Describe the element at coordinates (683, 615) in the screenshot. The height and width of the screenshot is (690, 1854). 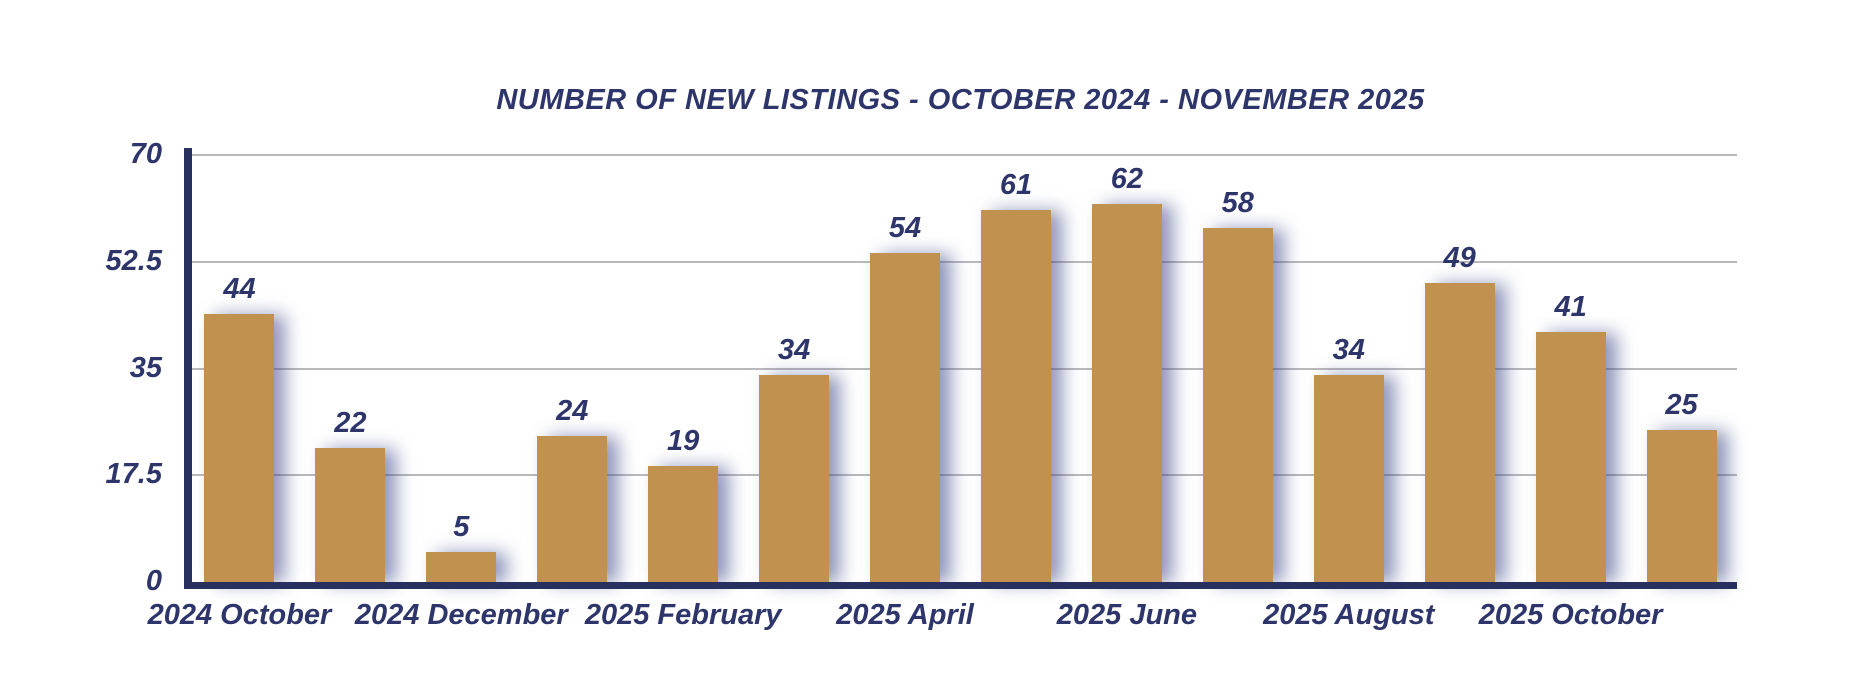
I see `x-tick-label: 2025 February` at that location.